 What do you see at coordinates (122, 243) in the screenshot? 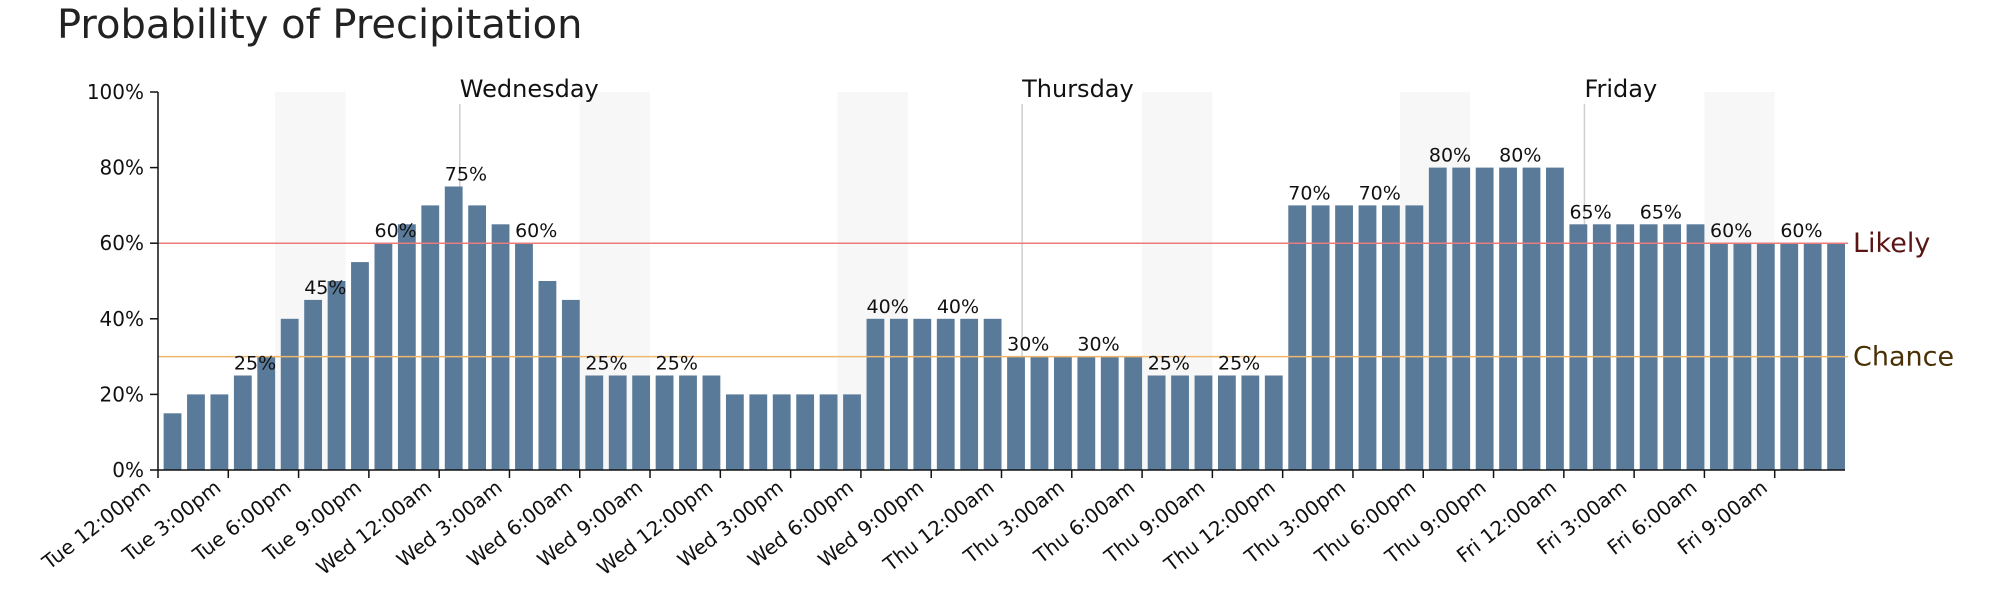
I see `y-tick-label: 60%` at bounding box center [122, 243].